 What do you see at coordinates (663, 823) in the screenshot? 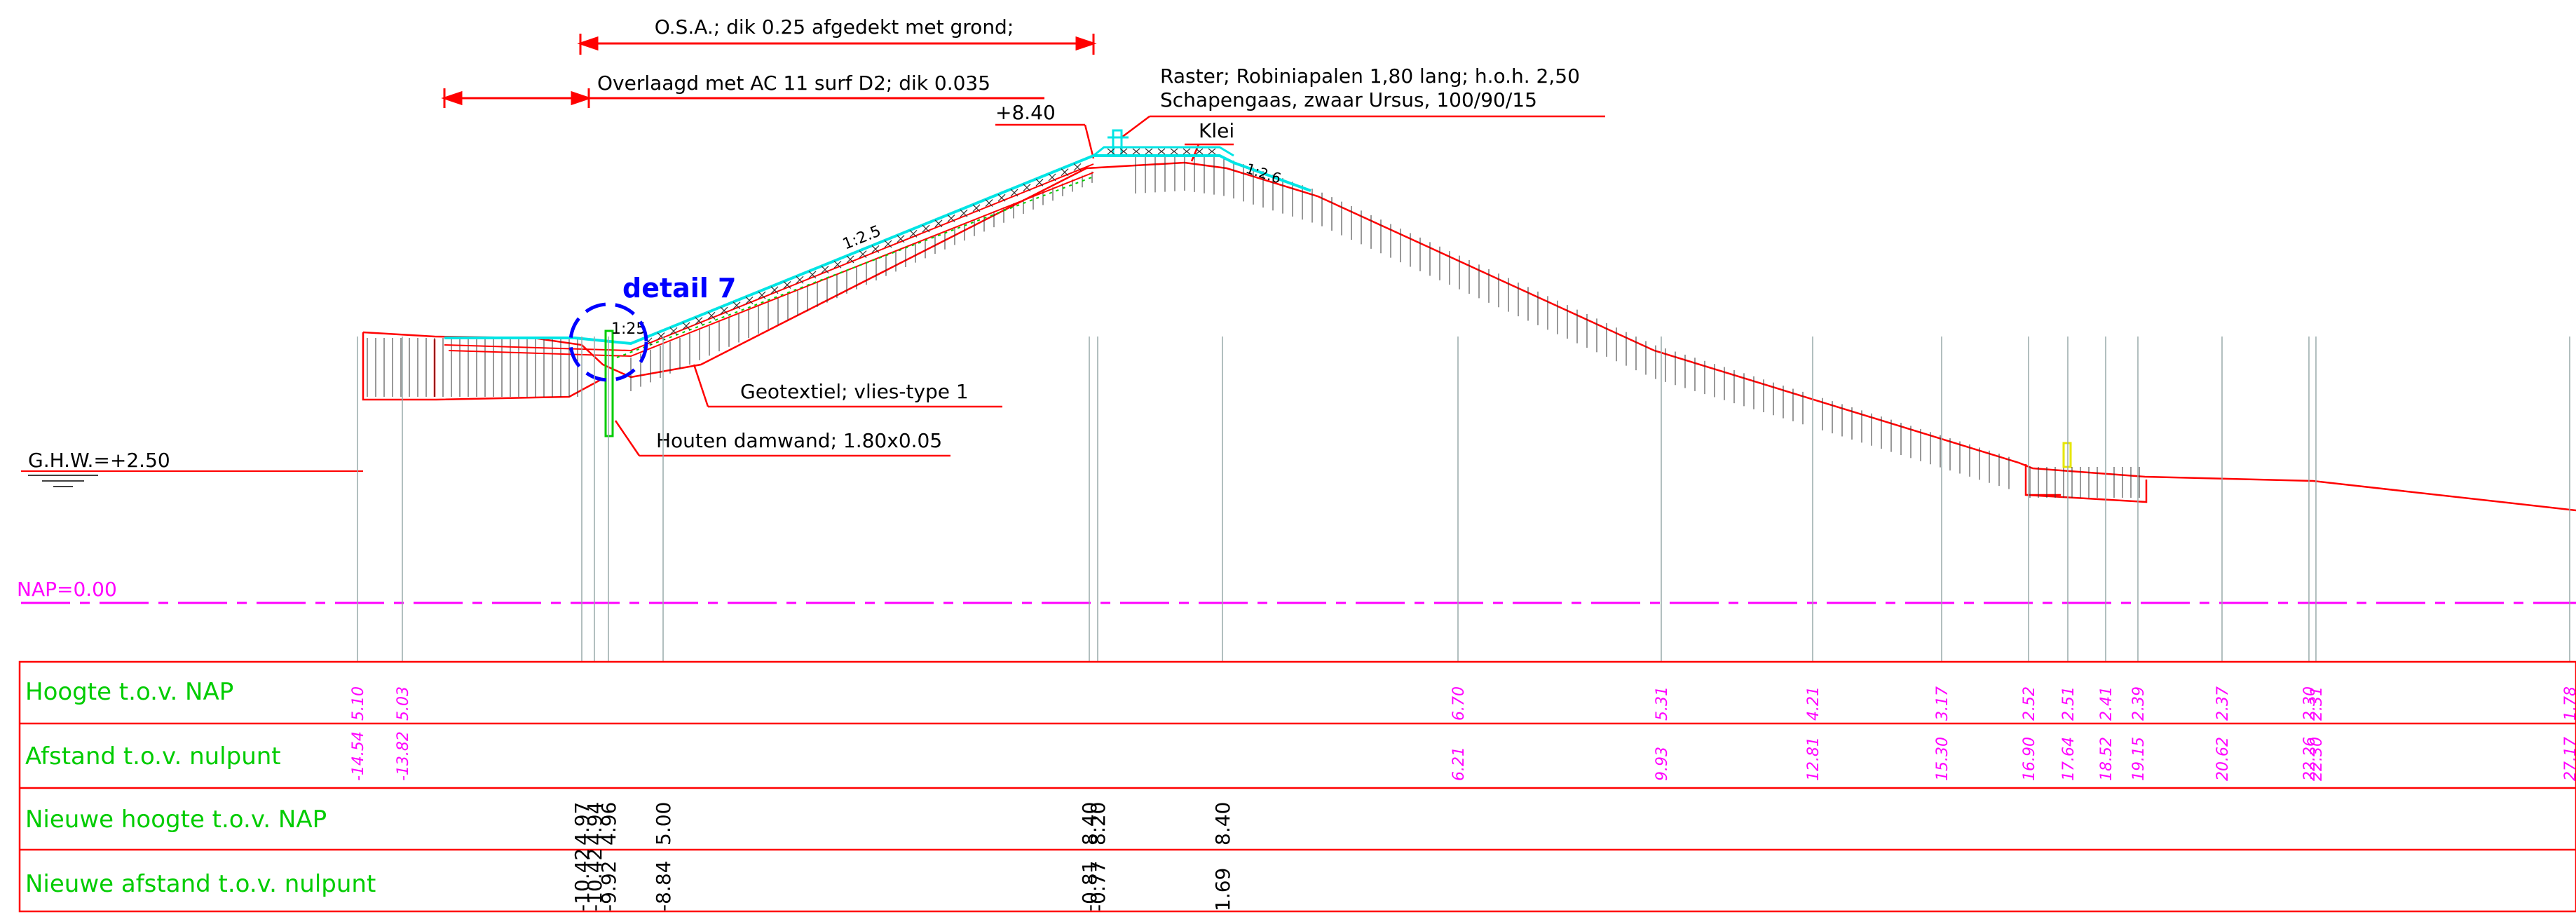
I see `new-height-value: 5.00` at bounding box center [663, 823].